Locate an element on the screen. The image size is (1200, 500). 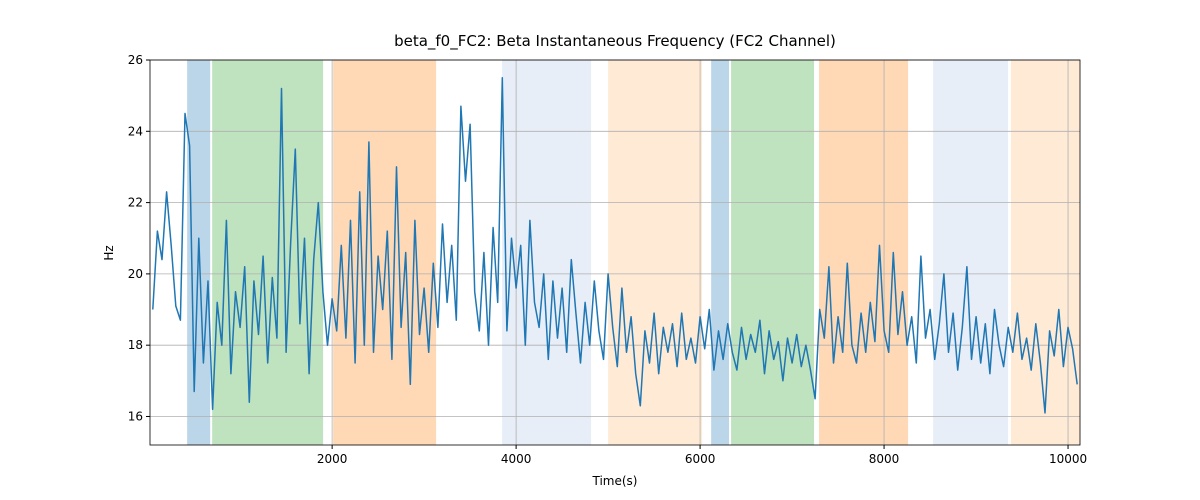
x-tick-label: 4000 is located at coordinates (516, 459).